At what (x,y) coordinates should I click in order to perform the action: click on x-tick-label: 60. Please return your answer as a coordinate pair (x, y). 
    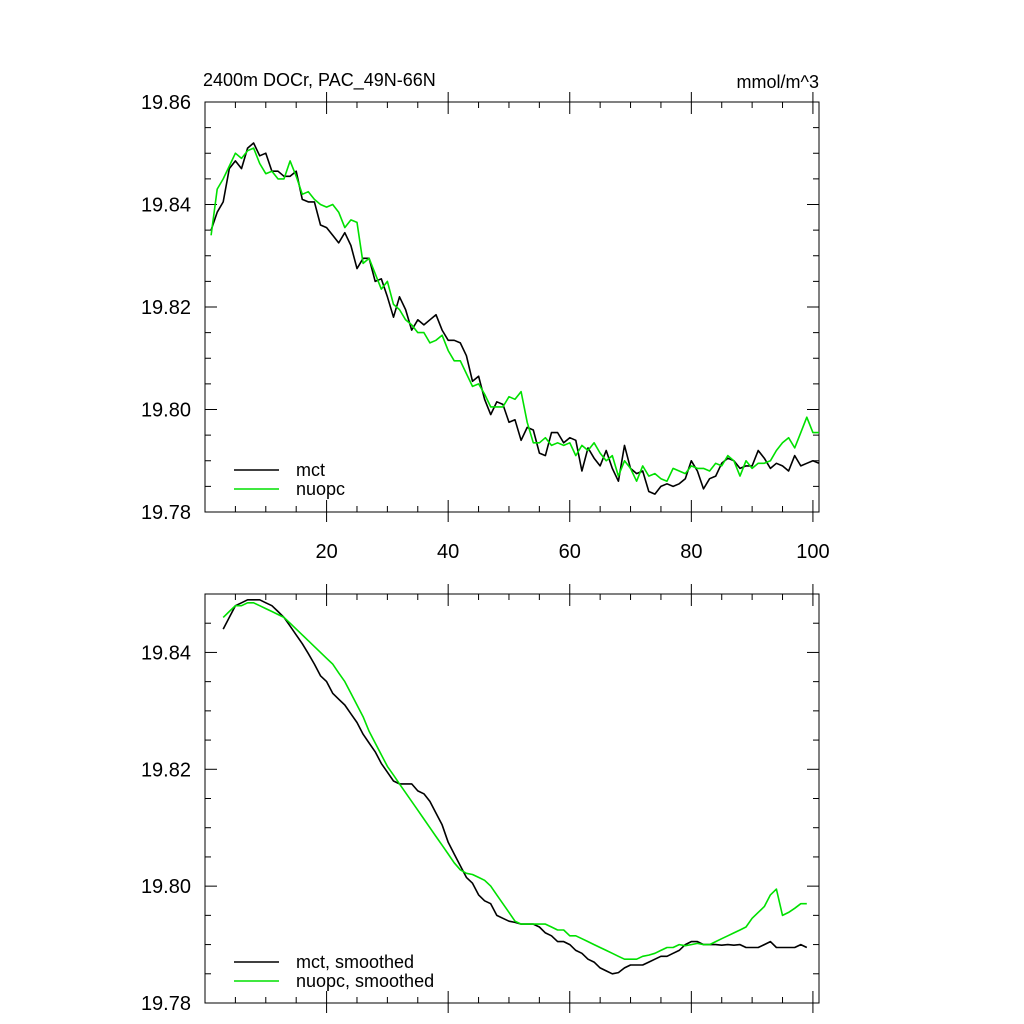
    Looking at the image, I should click on (570, 552).